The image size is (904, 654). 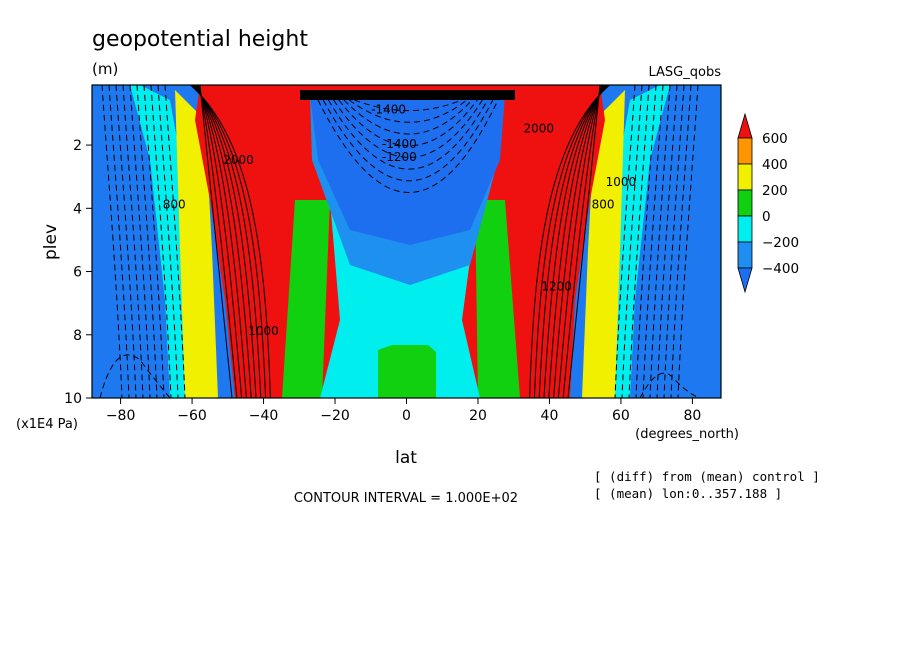 What do you see at coordinates (766, 217) in the screenshot?
I see `colorbar-level-label: 0` at bounding box center [766, 217].